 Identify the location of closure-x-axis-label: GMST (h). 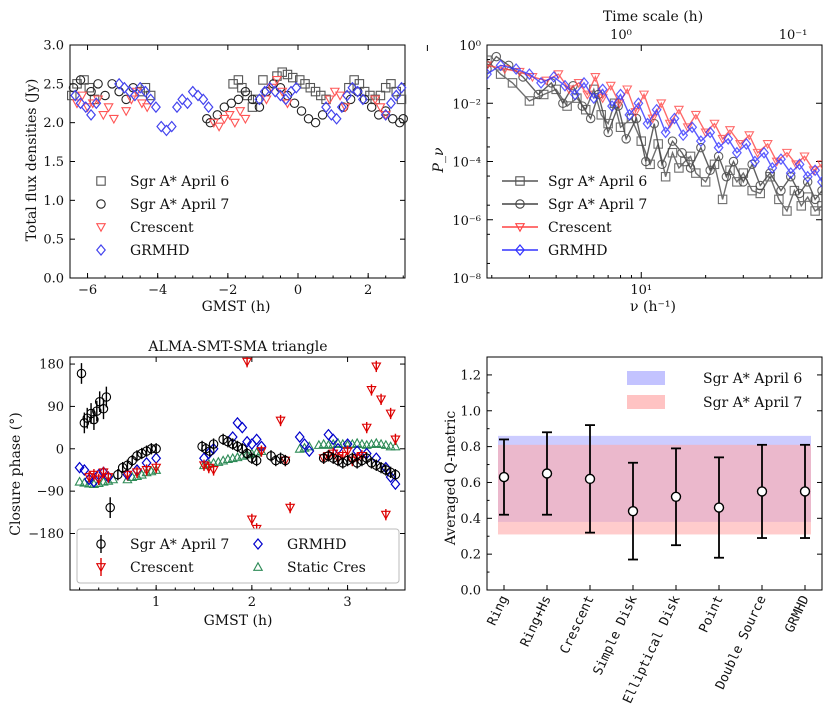
(238, 621).